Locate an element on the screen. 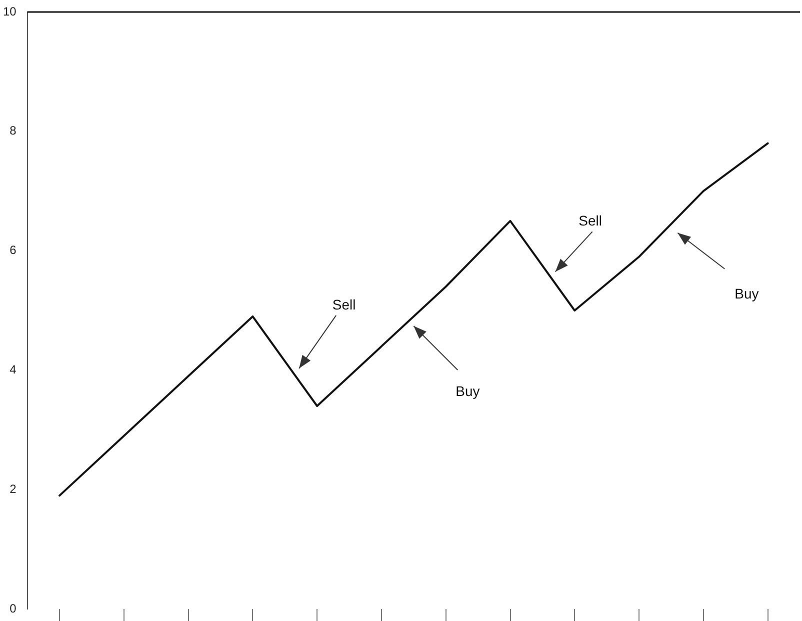 The image size is (802, 621). y-tick-label: 10 is located at coordinates (9, 11).